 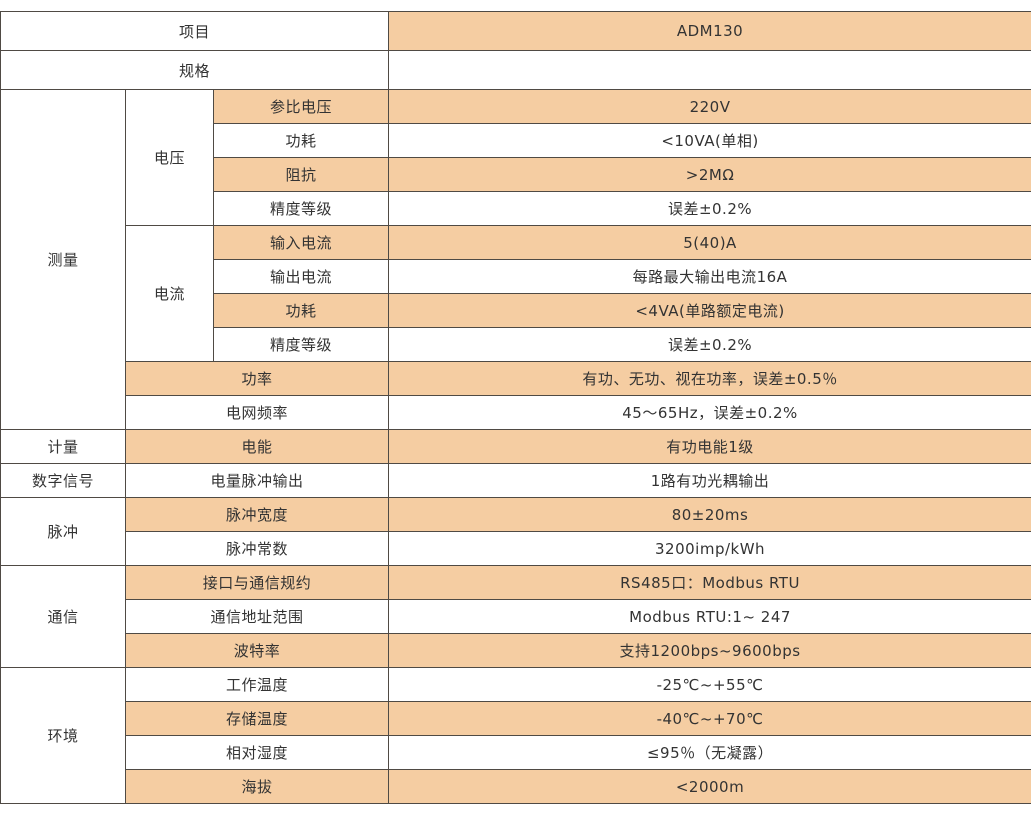 What do you see at coordinates (709, 446) in the screenshot?
I see `row-value-cell: 有功电能1级` at bounding box center [709, 446].